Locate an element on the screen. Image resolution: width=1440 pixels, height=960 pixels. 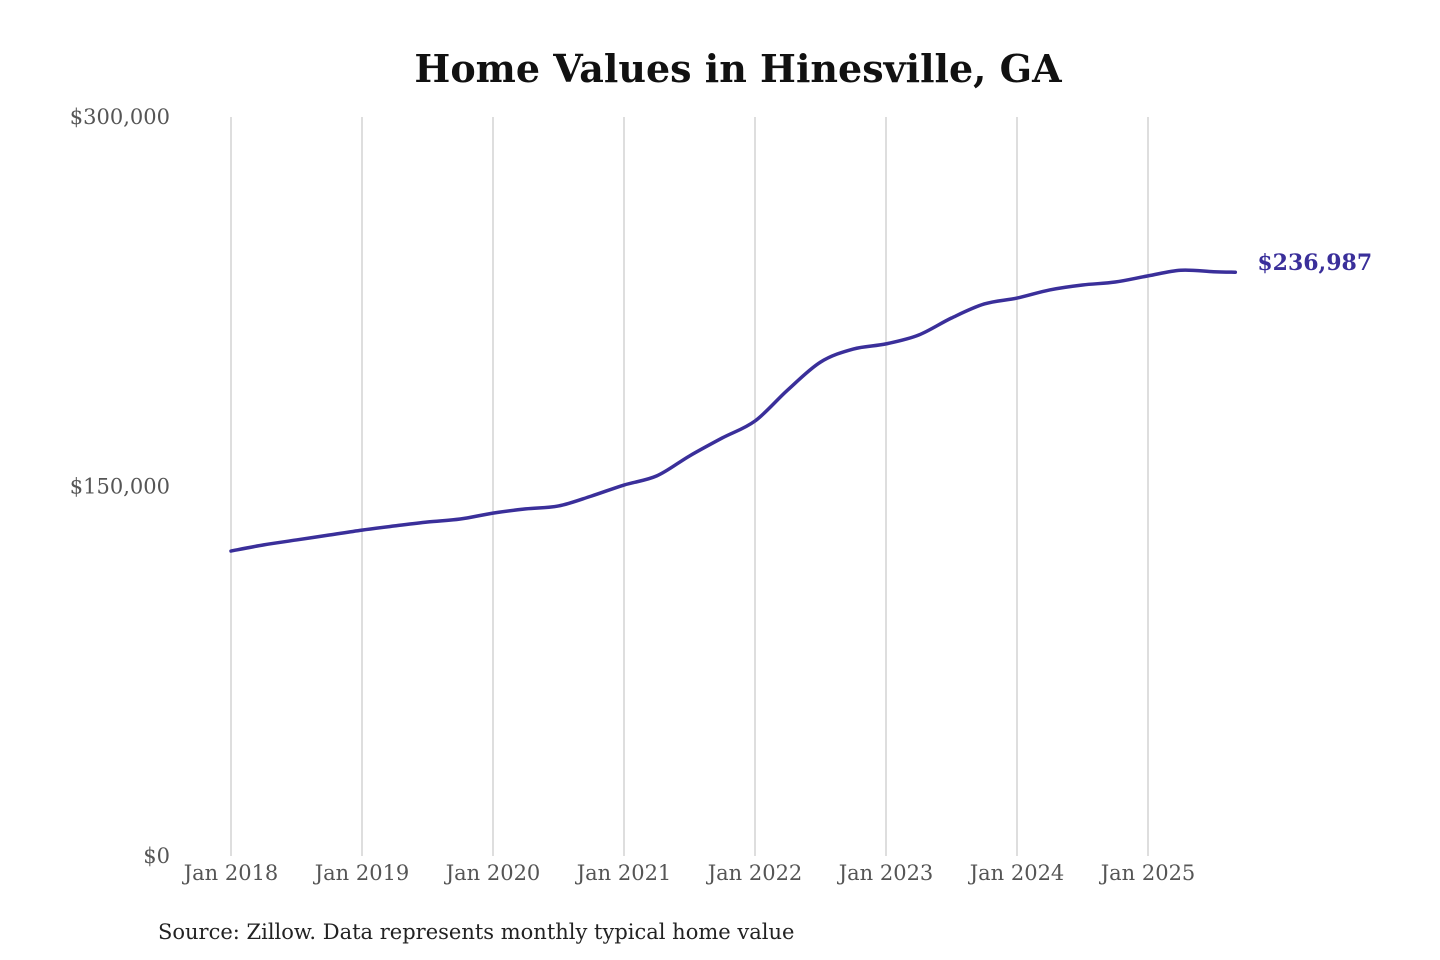
y-tick-label: $150,000 is located at coordinates (120, 487).